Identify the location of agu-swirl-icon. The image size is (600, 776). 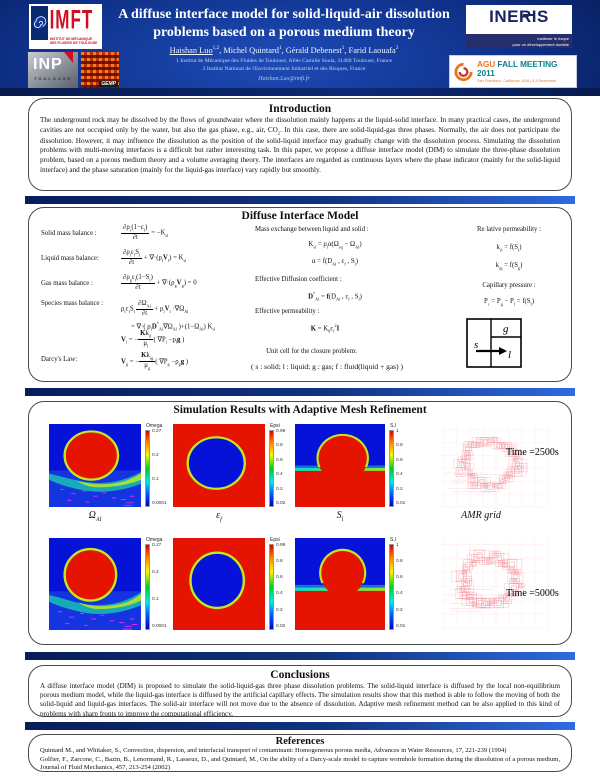
(463, 71).